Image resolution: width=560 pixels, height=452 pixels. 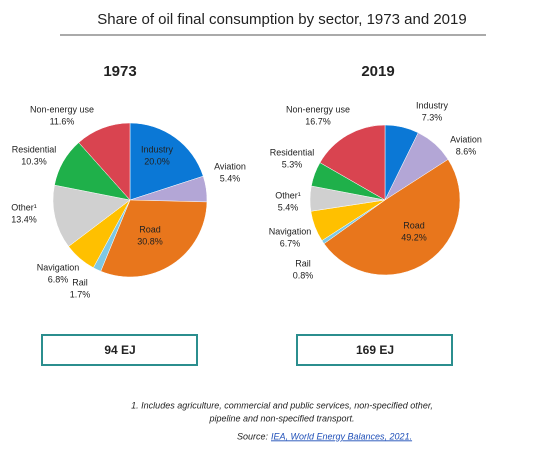 I want to click on total: 94 EJ, so click(x=119, y=350).